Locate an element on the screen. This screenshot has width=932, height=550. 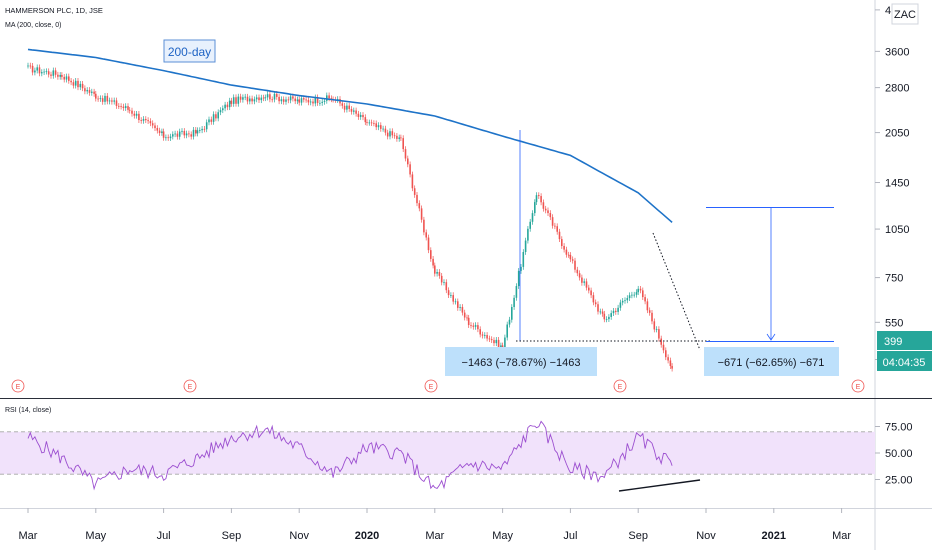
currency-badge is located at coordinates (905, 14).